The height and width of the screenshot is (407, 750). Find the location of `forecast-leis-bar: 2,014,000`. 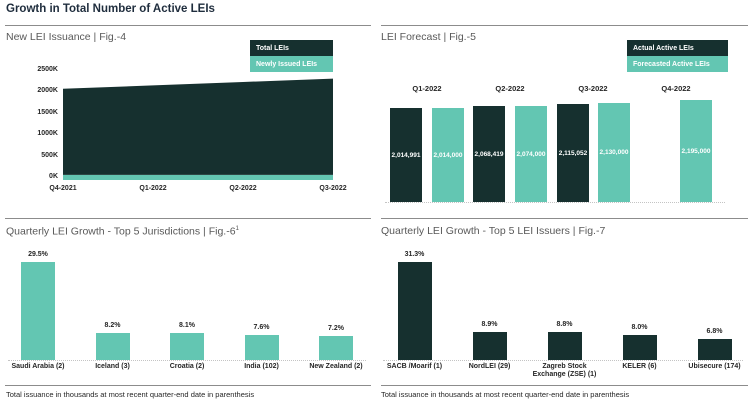

forecast-leis-bar: 2,014,000 is located at coordinates (448, 155).